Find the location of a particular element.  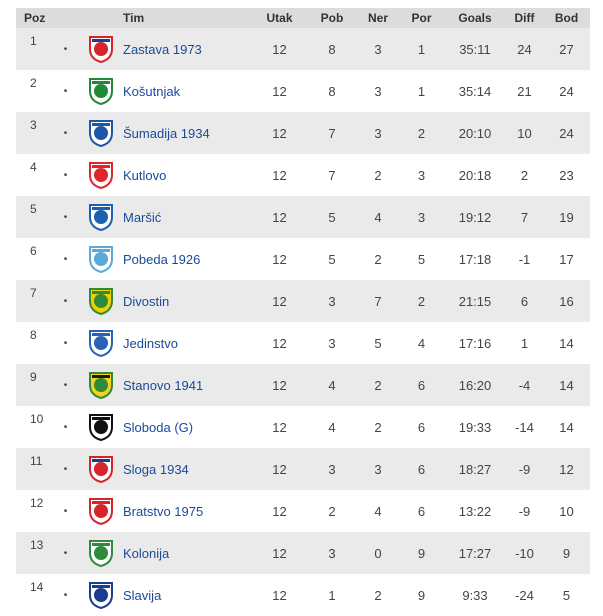

team-name-cell: Šumadija 1934 is located at coordinates (187, 133).